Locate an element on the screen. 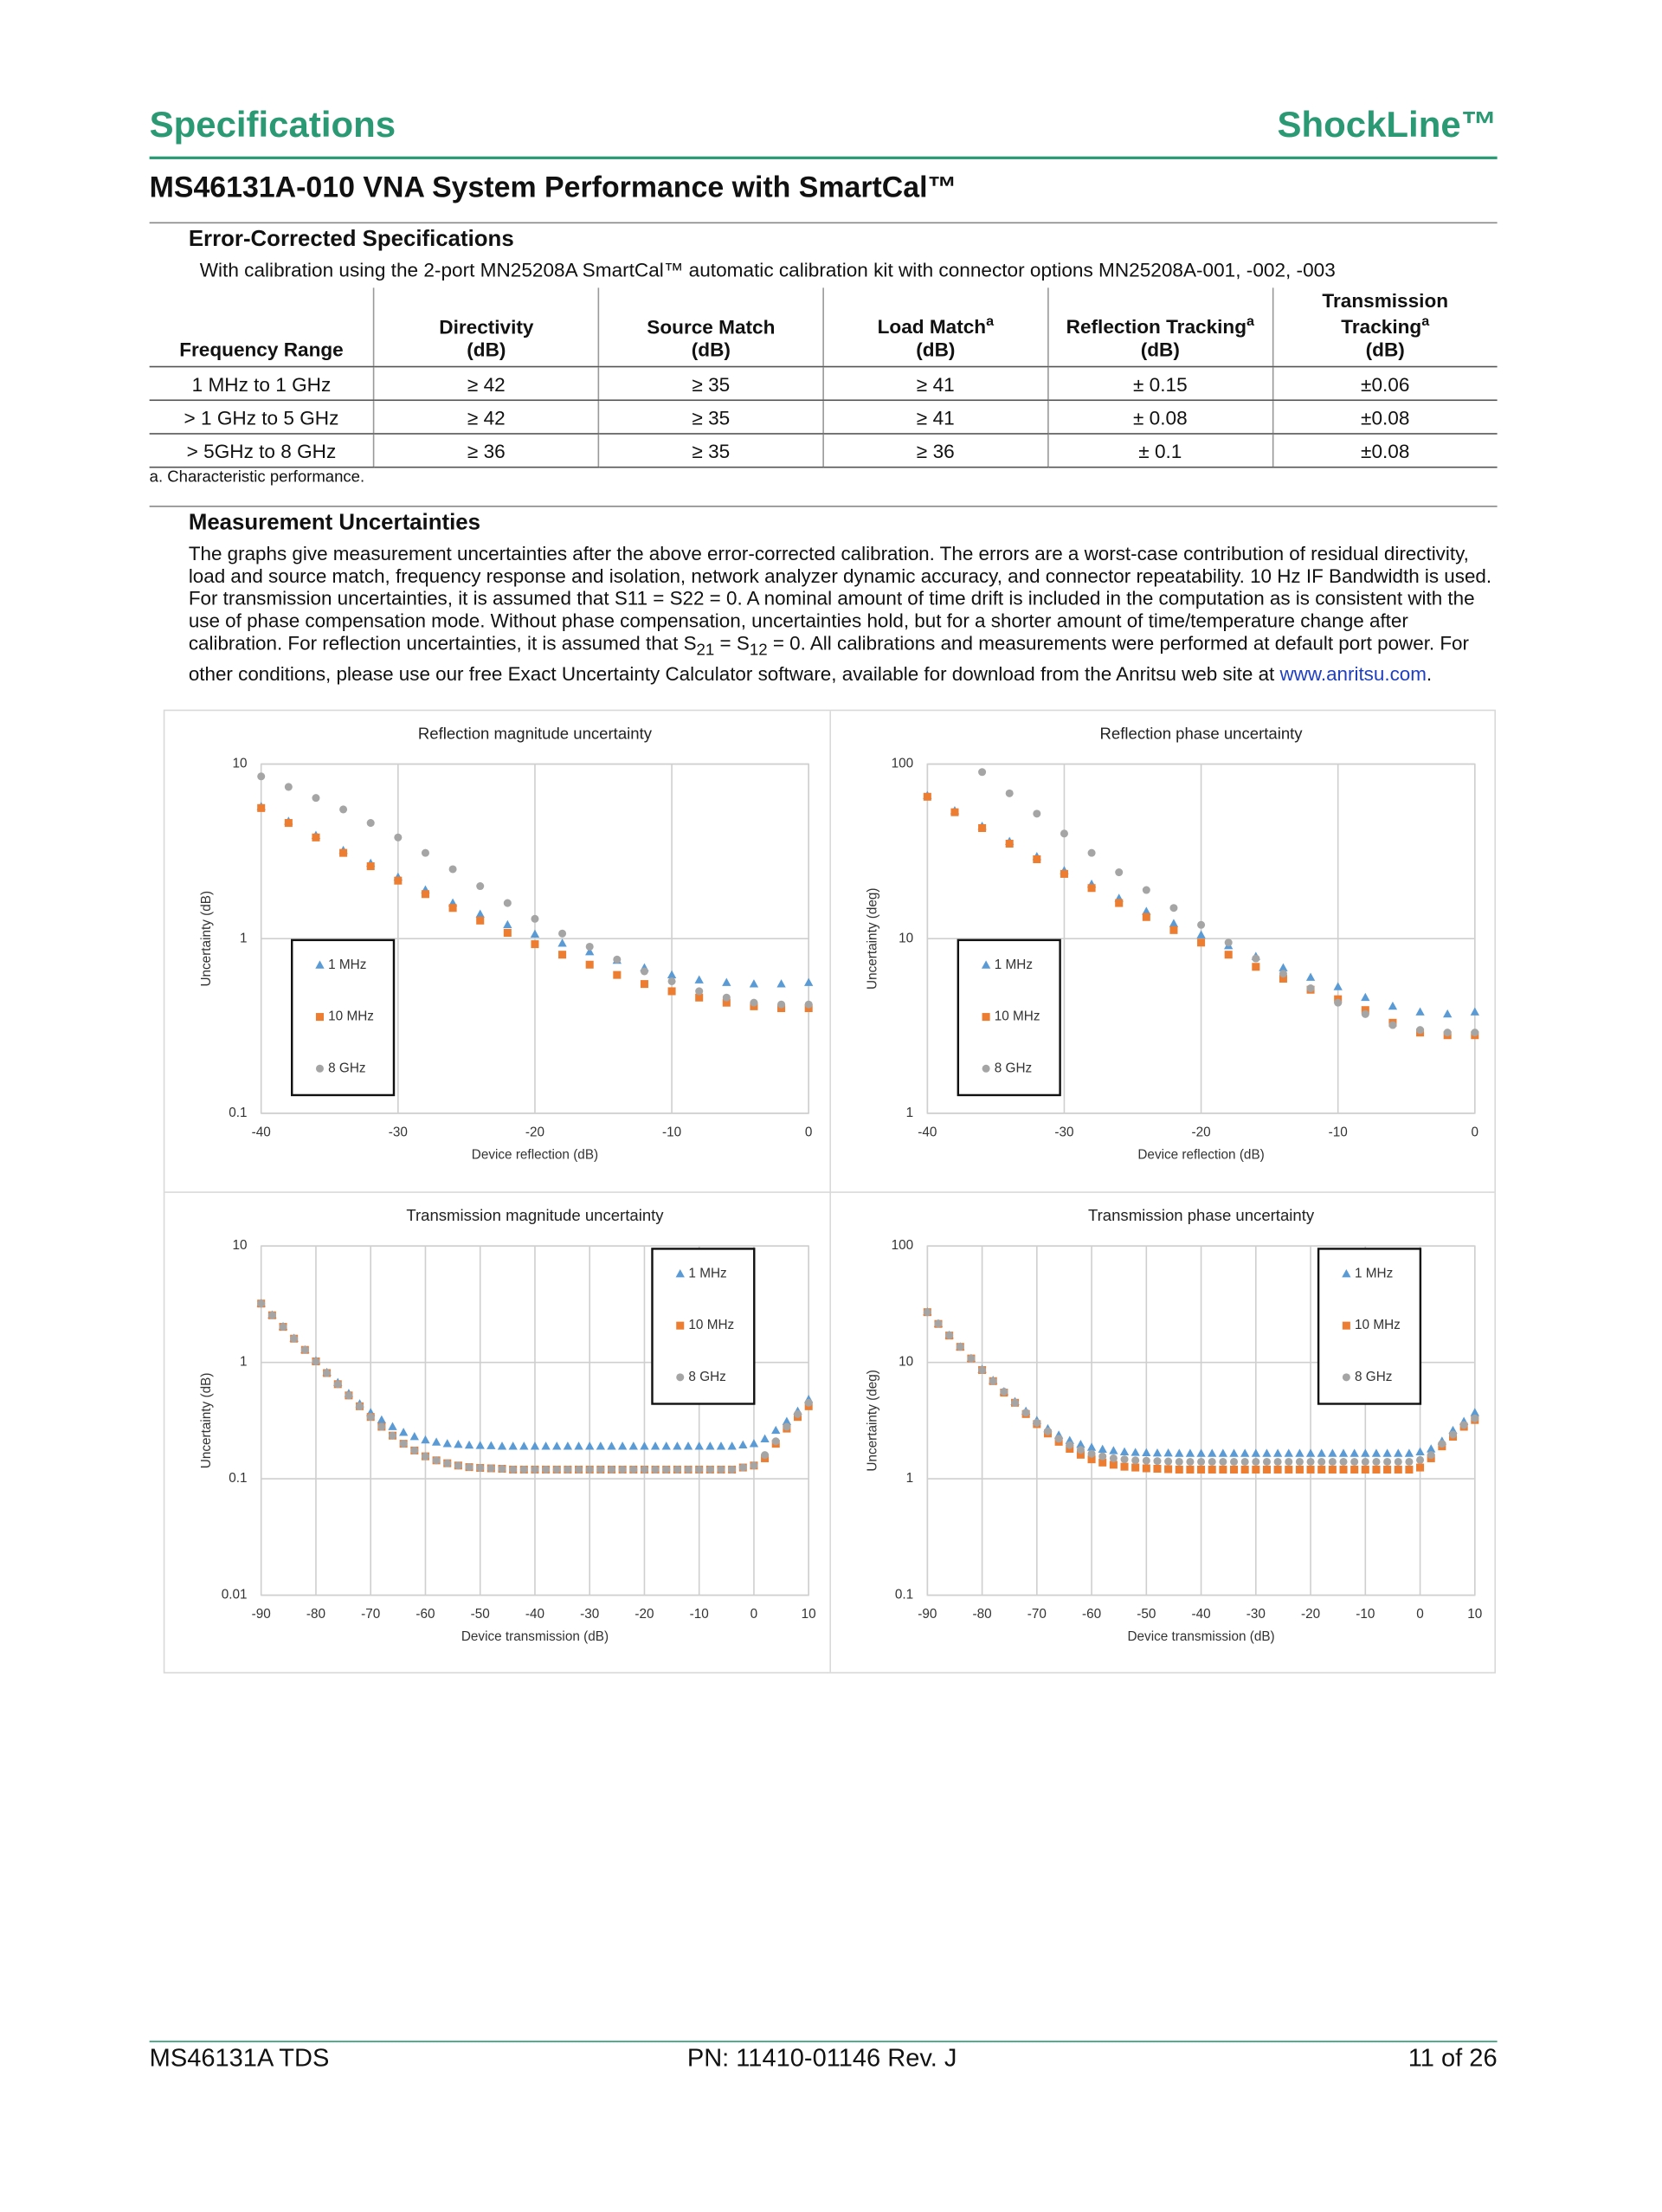 The image size is (1662, 2212). column-header: Source Match (dB) is located at coordinates (710, 327).